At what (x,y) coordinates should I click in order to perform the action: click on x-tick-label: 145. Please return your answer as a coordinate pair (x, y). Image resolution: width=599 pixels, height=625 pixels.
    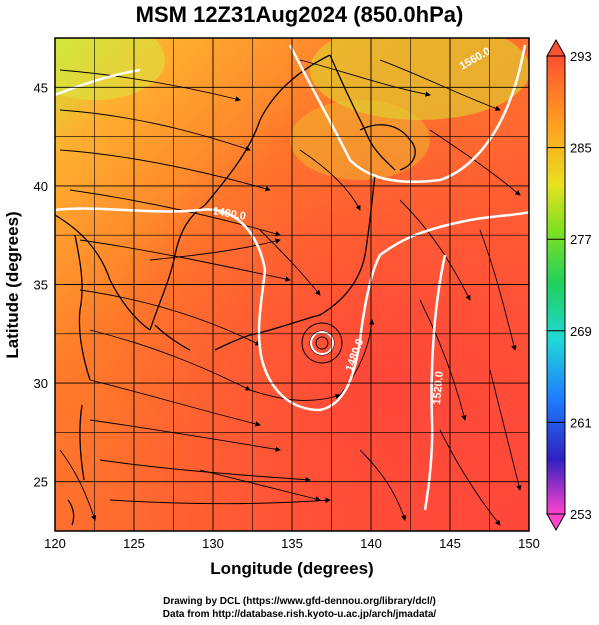
    Looking at the image, I should click on (450, 543).